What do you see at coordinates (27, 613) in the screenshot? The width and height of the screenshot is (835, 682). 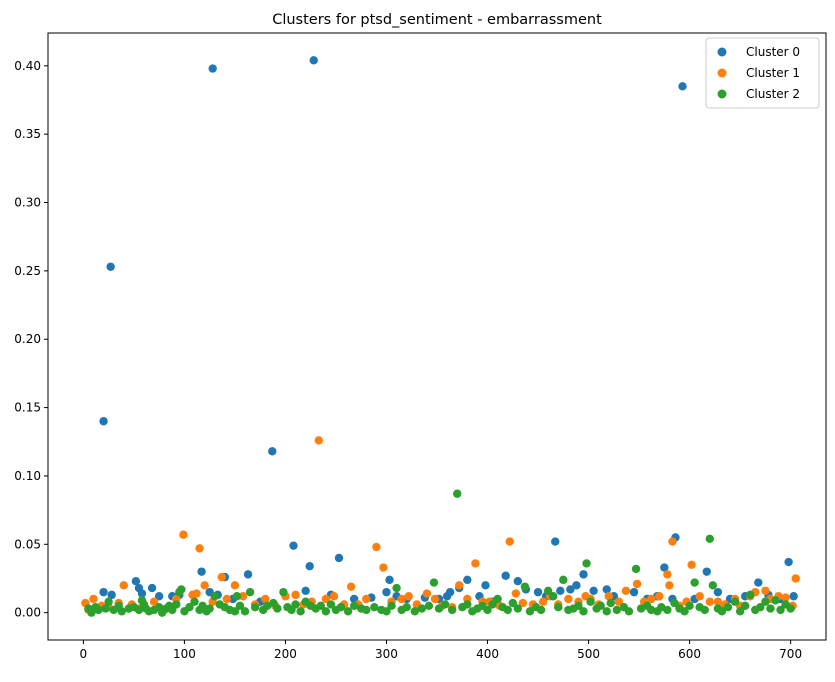 I see `y-tick-label: 0.00` at bounding box center [27, 613].